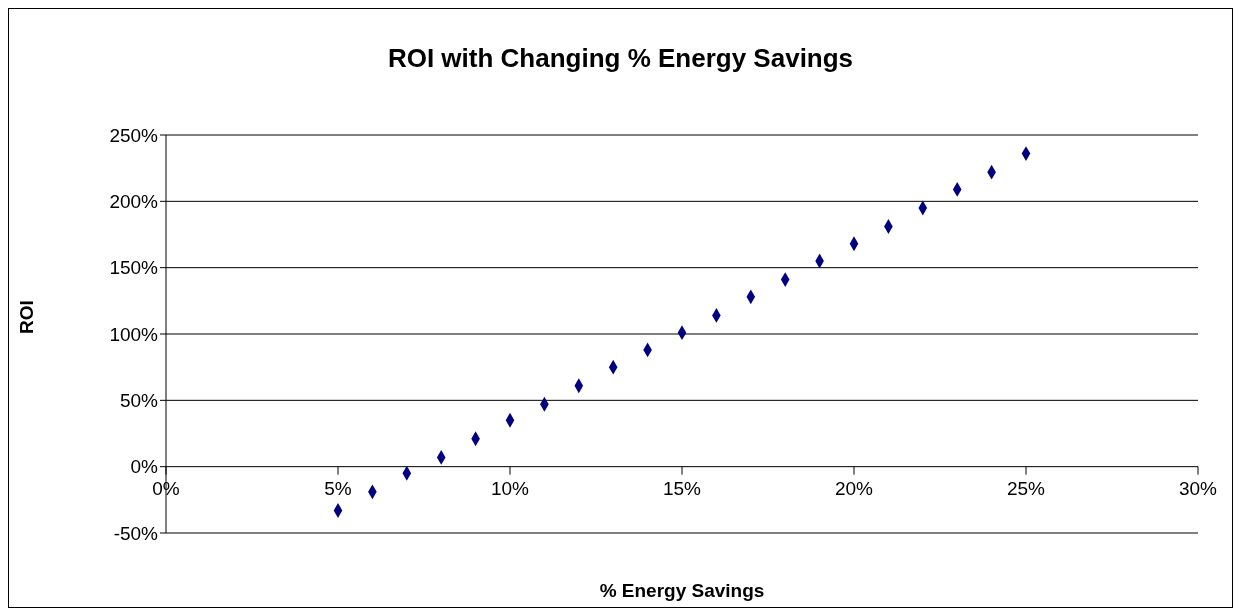  What do you see at coordinates (510, 488) in the screenshot?
I see `x-tick-label: 10%` at bounding box center [510, 488].